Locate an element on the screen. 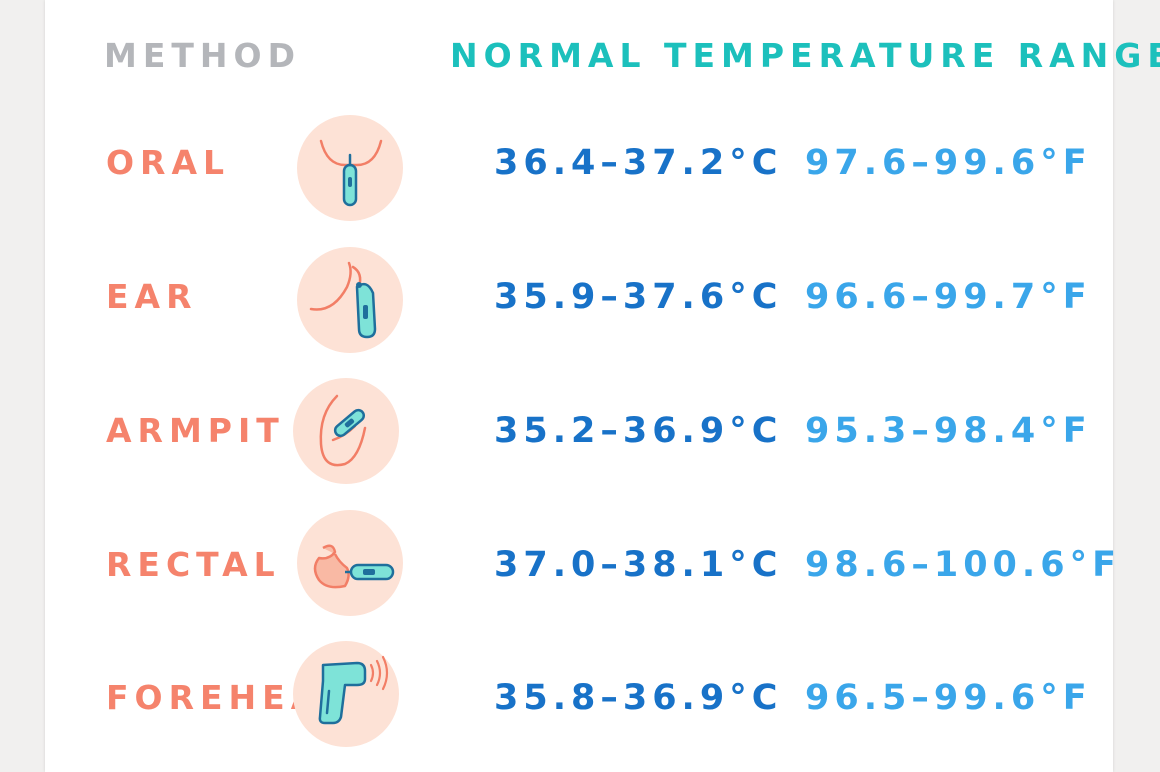 This screenshot has width=1160, height=772. oral-thermometer-icon is located at coordinates (350, 168).